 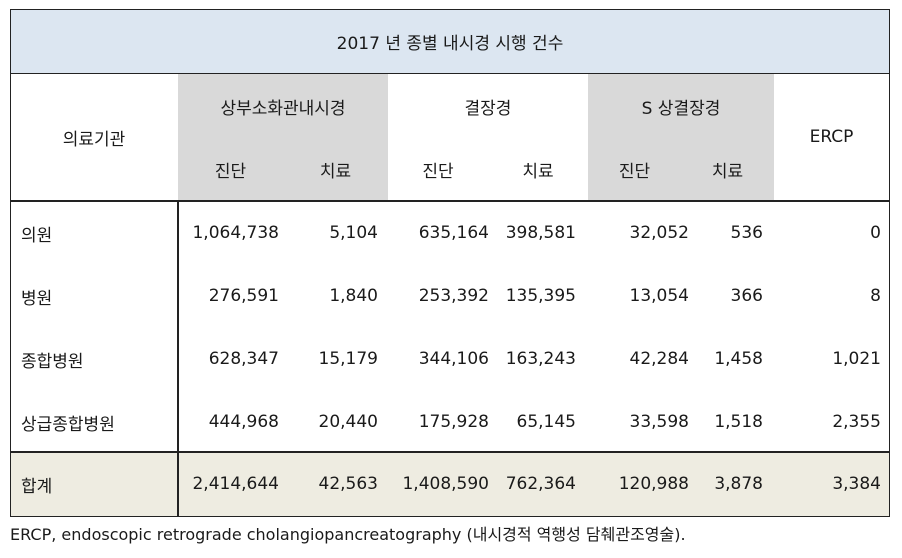 What do you see at coordinates (746, 296) in the screenshot?
I see `table-row-value: 366` at bounding box center [746, 296].